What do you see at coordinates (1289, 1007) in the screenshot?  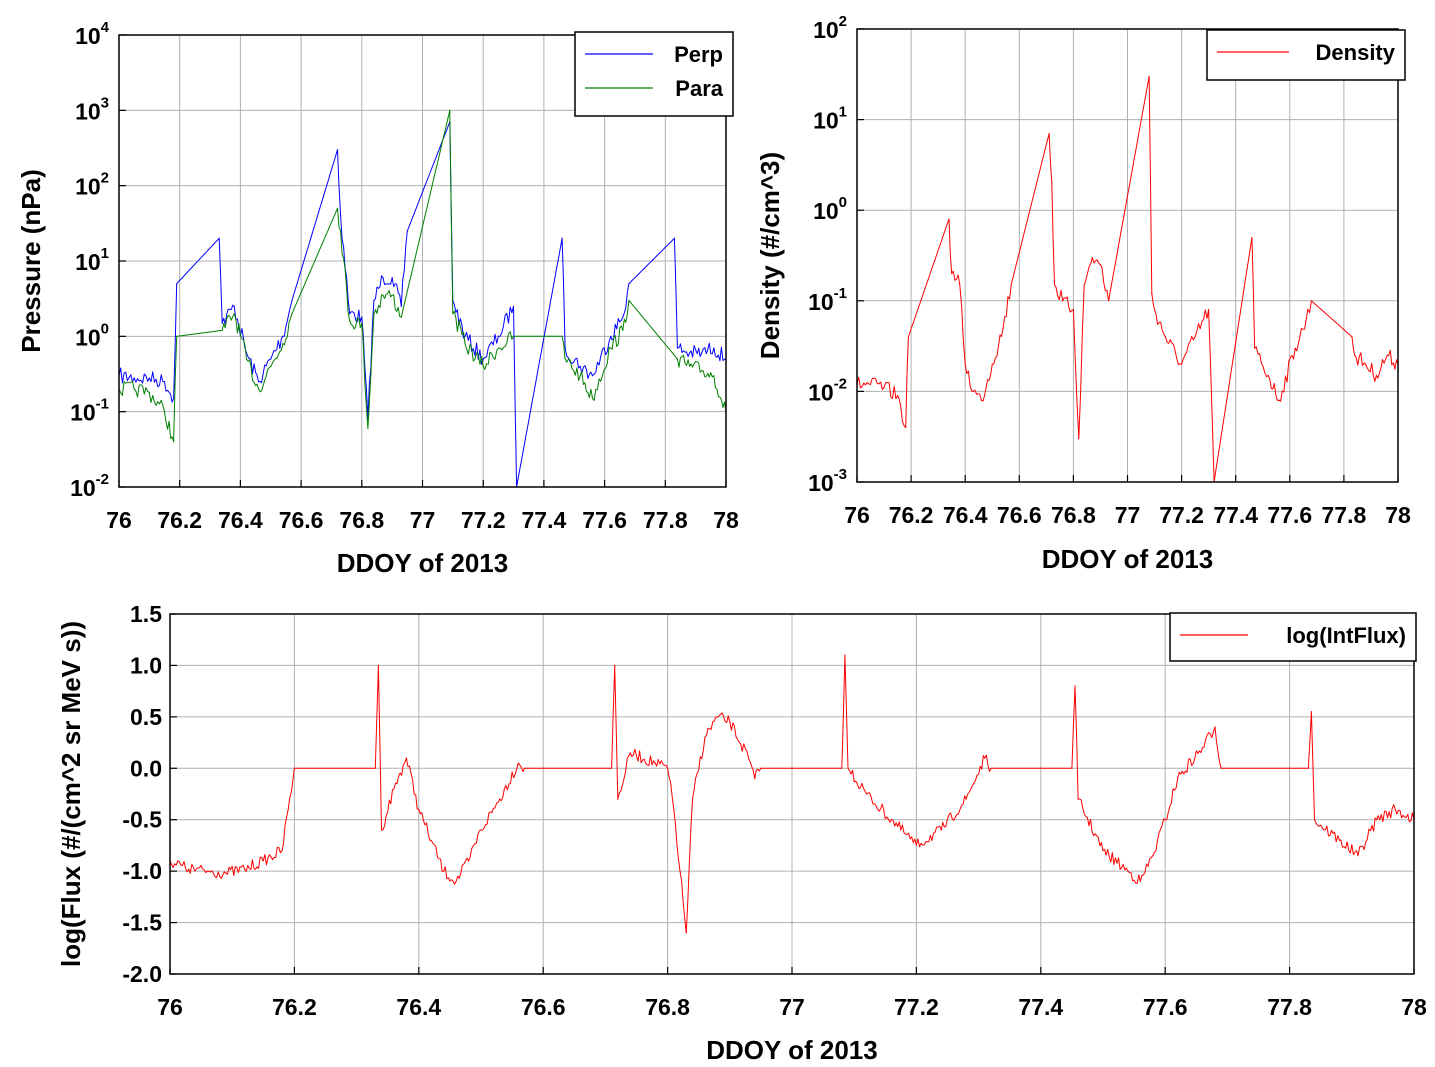 I see `x-tick-label: 77.8` at bounding box center [1289, 1007].